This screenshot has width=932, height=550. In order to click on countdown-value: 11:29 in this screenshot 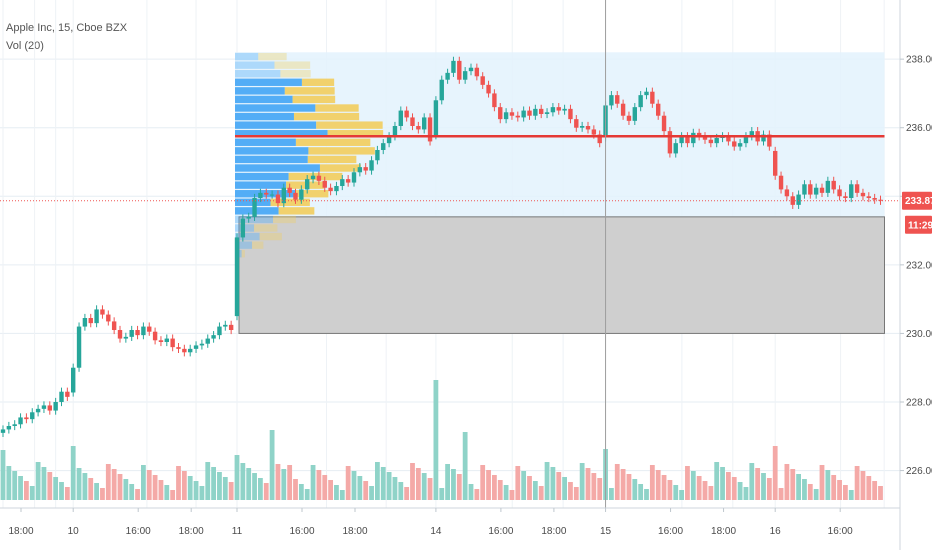, I will do `click(920, 226)`.